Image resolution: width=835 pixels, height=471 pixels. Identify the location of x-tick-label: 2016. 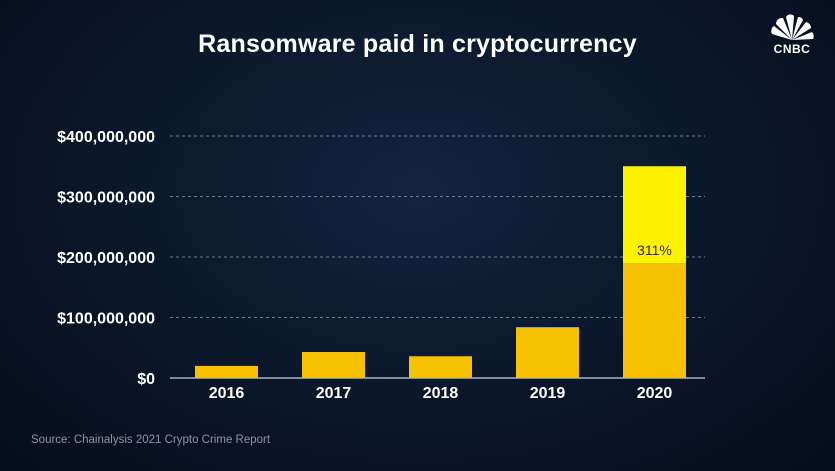
(227, 393).